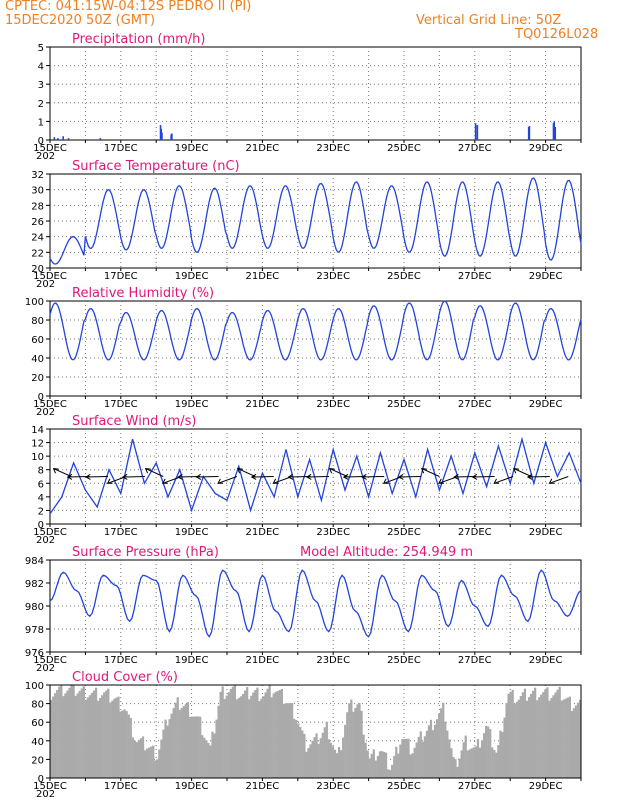 The width and height of the screenshot is (618, 800). Describe the element at coordinates (50, 660) in the screenshot. I see `x-tick-label: 15DEC` at that location.